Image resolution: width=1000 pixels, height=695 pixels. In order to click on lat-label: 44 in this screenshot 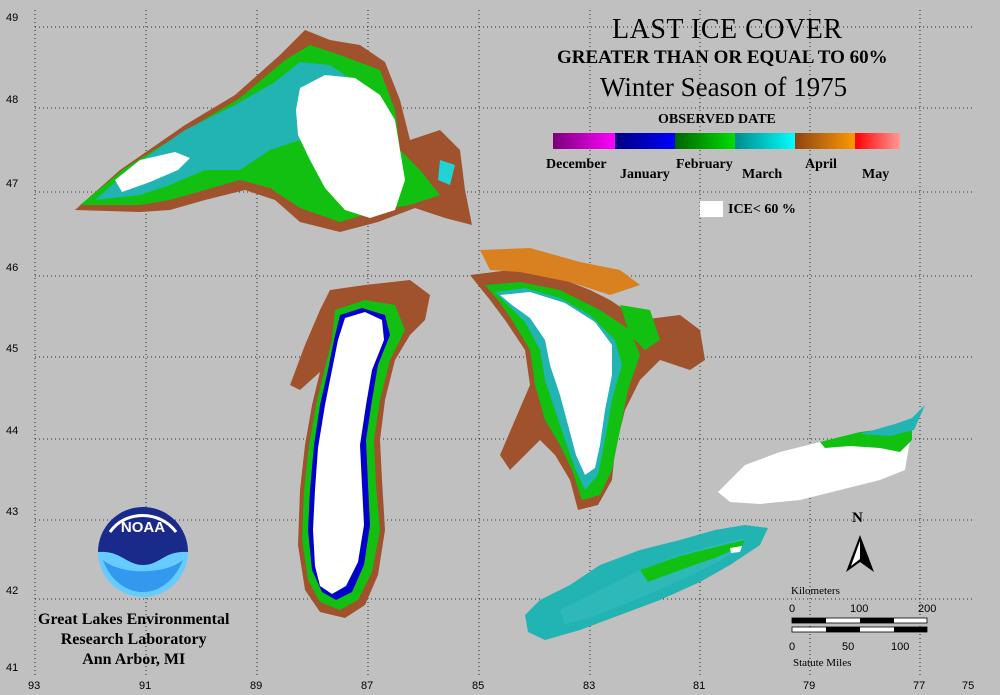, I will do `click(12, 431)`.